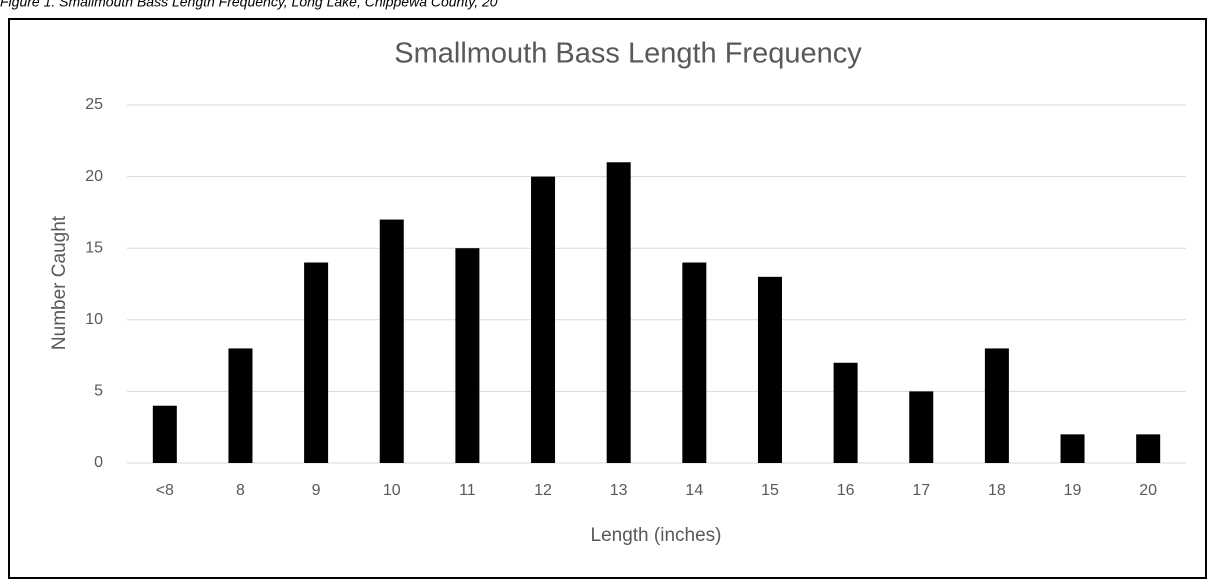  What do you see at coordinates (997, 490) in the screenshot?
I see `x-tick-label: 18` at bounding box center [997, 490].